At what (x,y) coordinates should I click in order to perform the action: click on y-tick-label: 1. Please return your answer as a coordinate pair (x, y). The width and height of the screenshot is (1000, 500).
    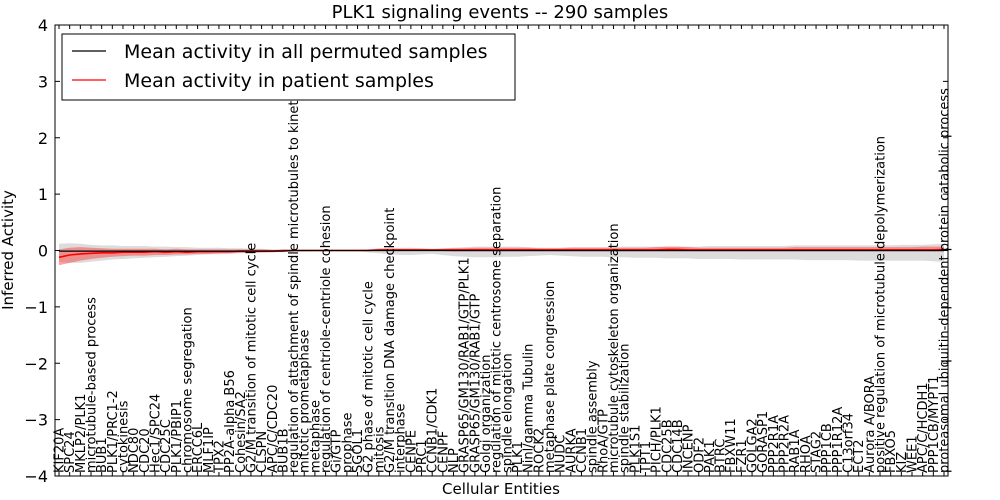
    Looking at the image, I should click on (43, 194).